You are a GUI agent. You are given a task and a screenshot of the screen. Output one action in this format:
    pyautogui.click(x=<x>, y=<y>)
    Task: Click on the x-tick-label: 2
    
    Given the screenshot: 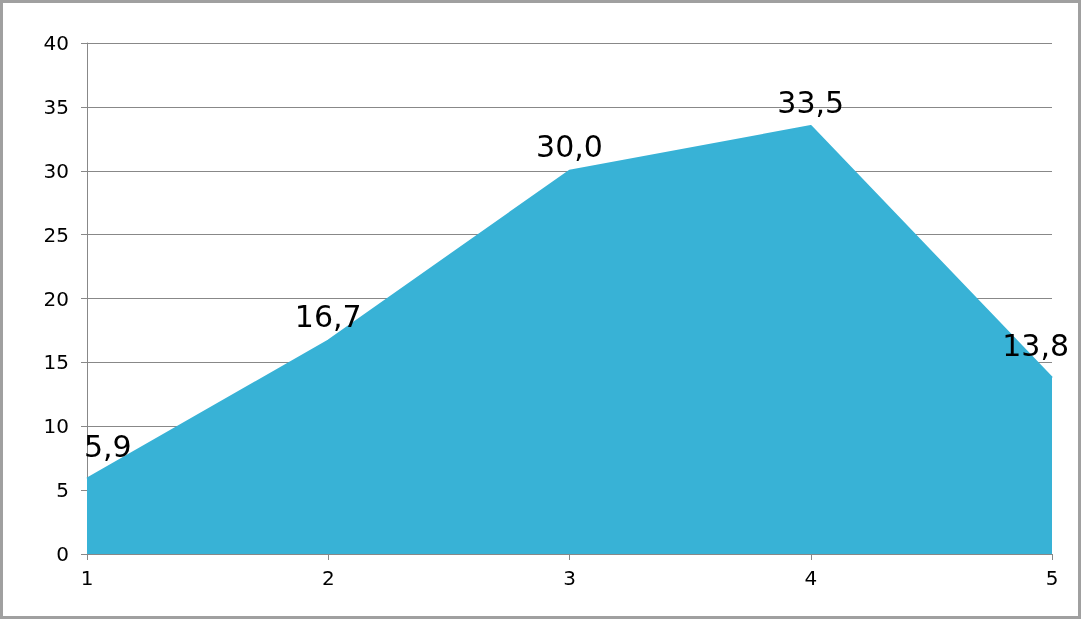 What is the action you would take?
    pyautogui.click(x=328, y=578)
    